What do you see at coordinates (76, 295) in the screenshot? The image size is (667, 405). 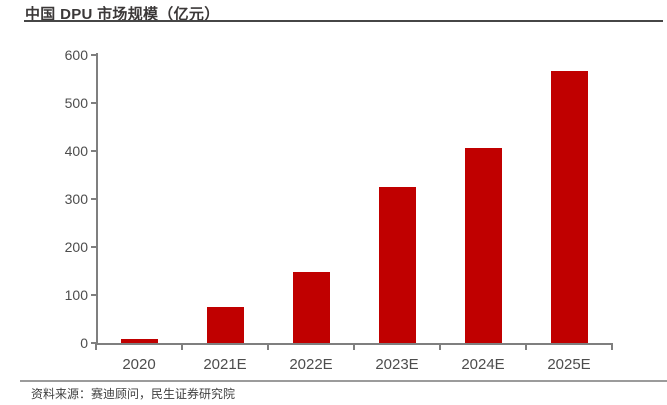 I see `y-tick-label: 100` at bounding box center [76, 295].